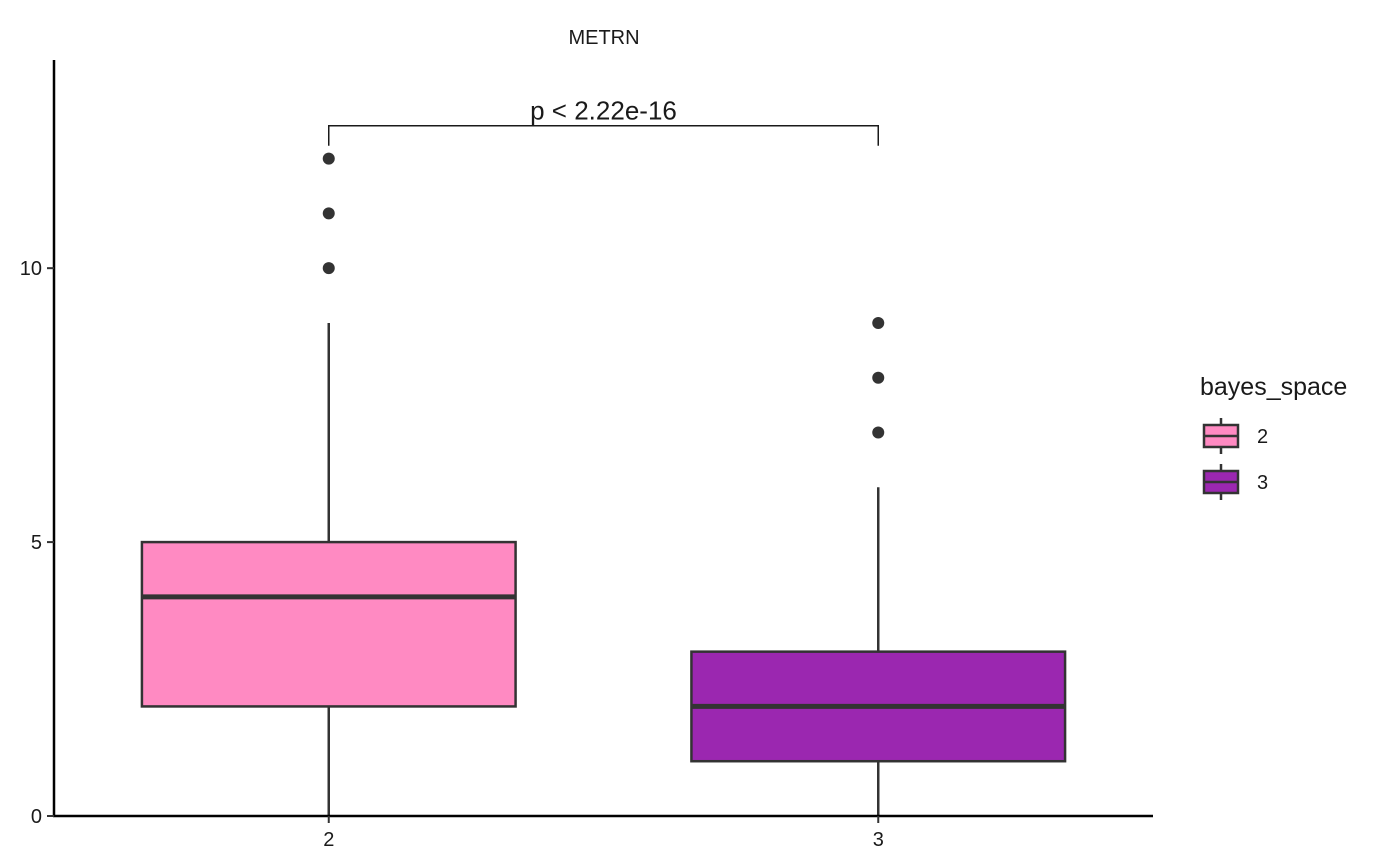  I want to click on x-tick-label: 2, so click(328, 840).